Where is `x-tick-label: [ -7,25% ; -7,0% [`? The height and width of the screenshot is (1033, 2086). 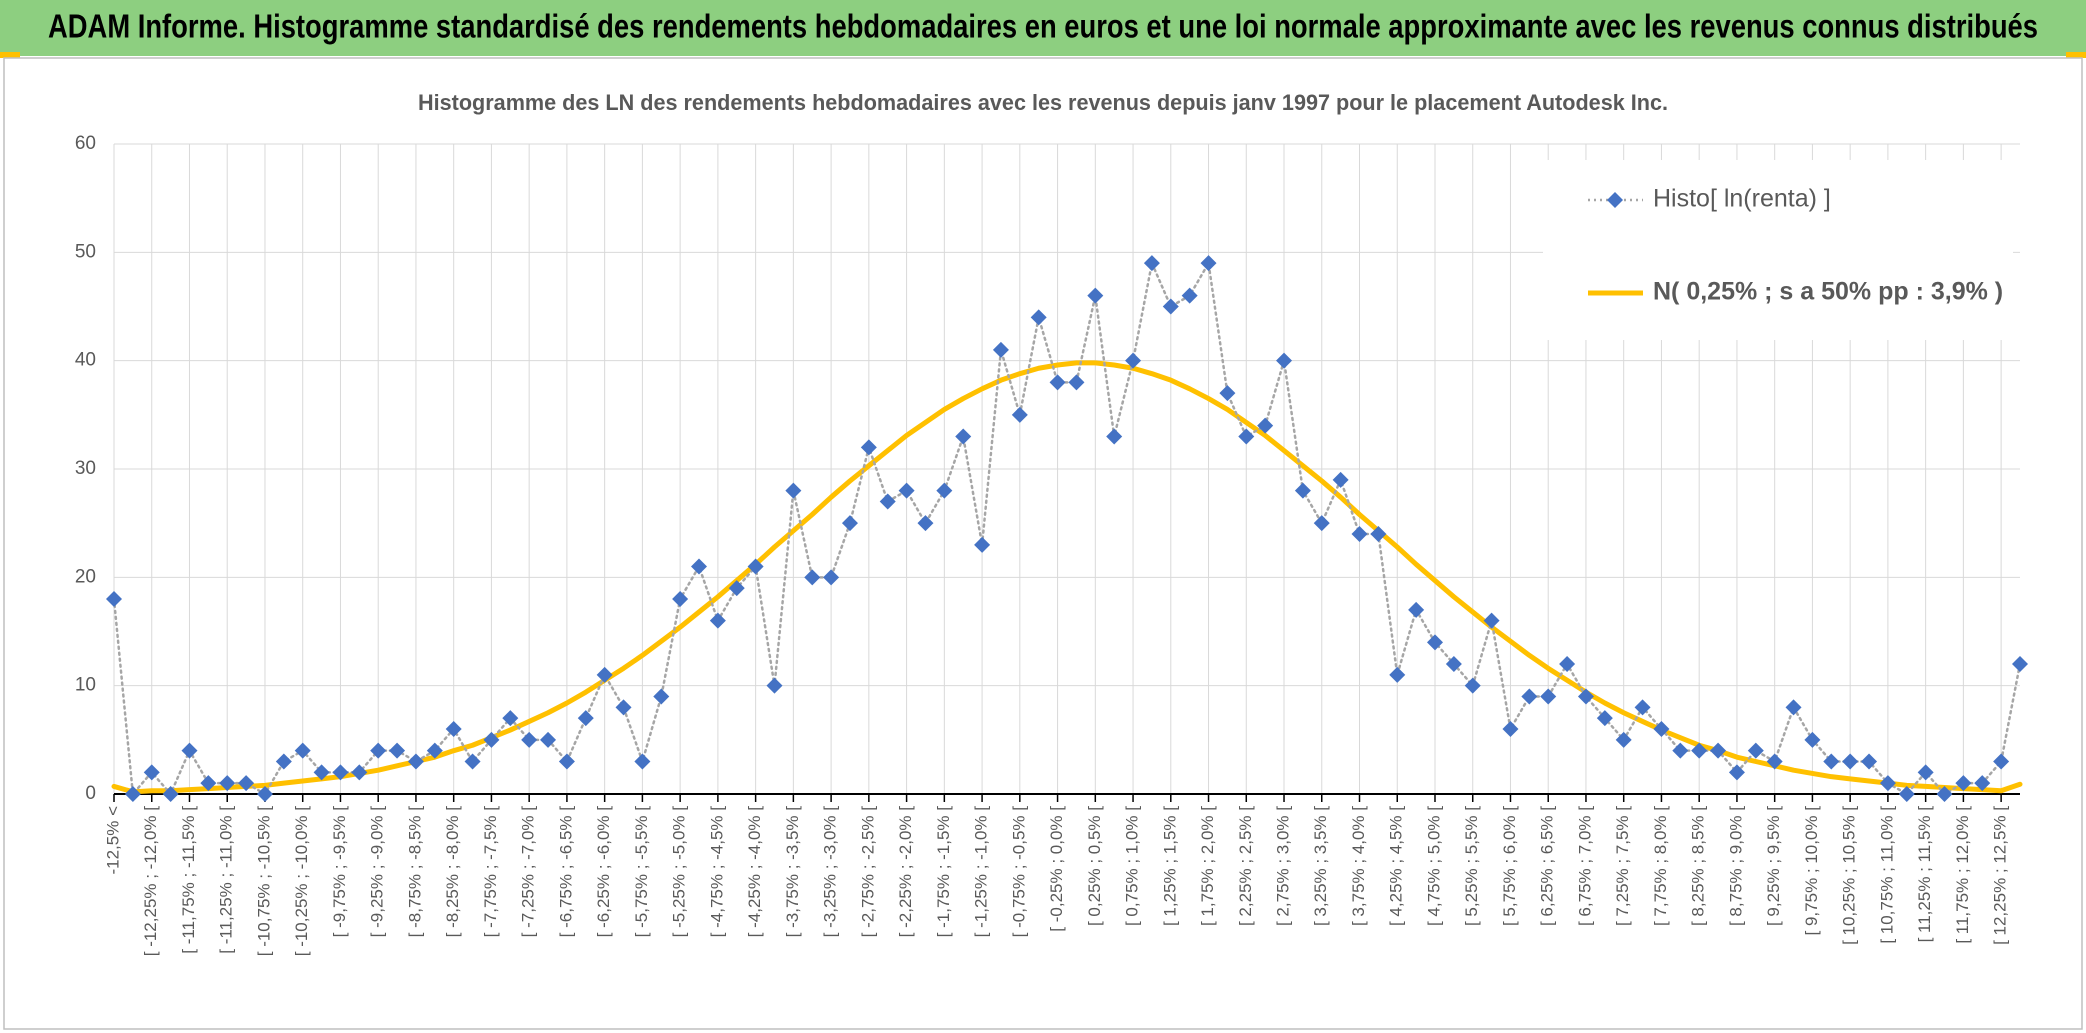
x-tick-label: [ -7,25% ; -7,0% [ is located at coordinates (528, 872).